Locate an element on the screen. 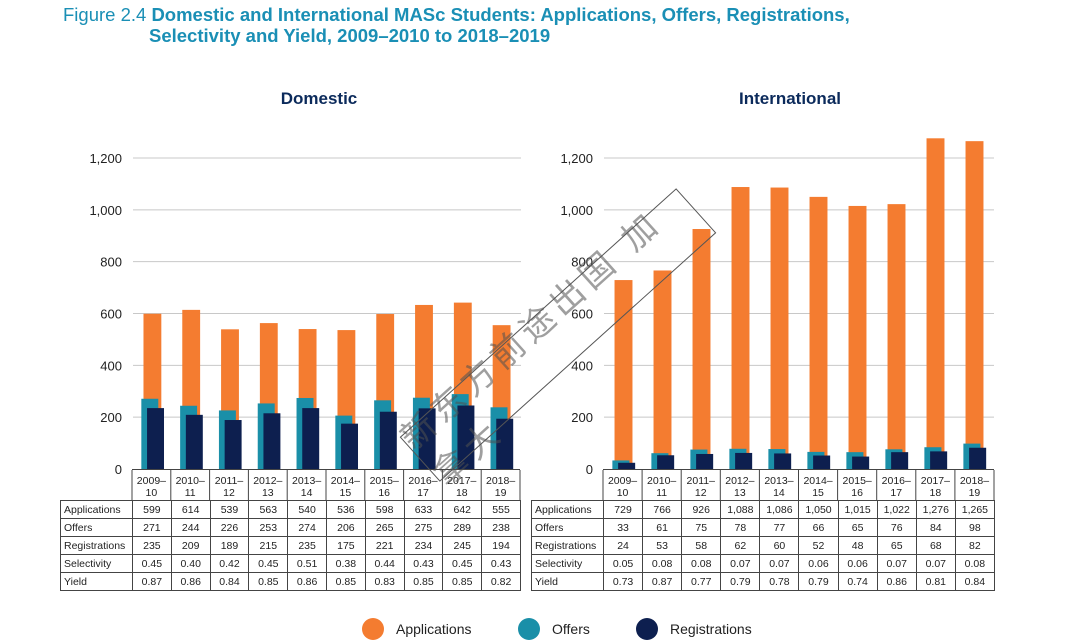 Image resolution: width=1080 pixels, height=640 pixels. domestic-x-tick-label: 19 is located at coordinates (501, 493).